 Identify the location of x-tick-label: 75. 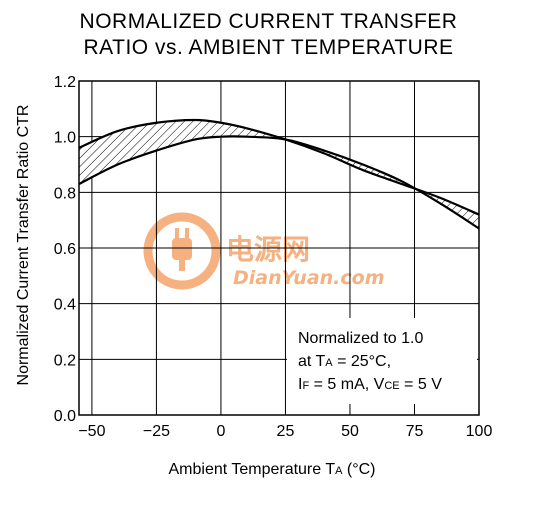
(415, 431).